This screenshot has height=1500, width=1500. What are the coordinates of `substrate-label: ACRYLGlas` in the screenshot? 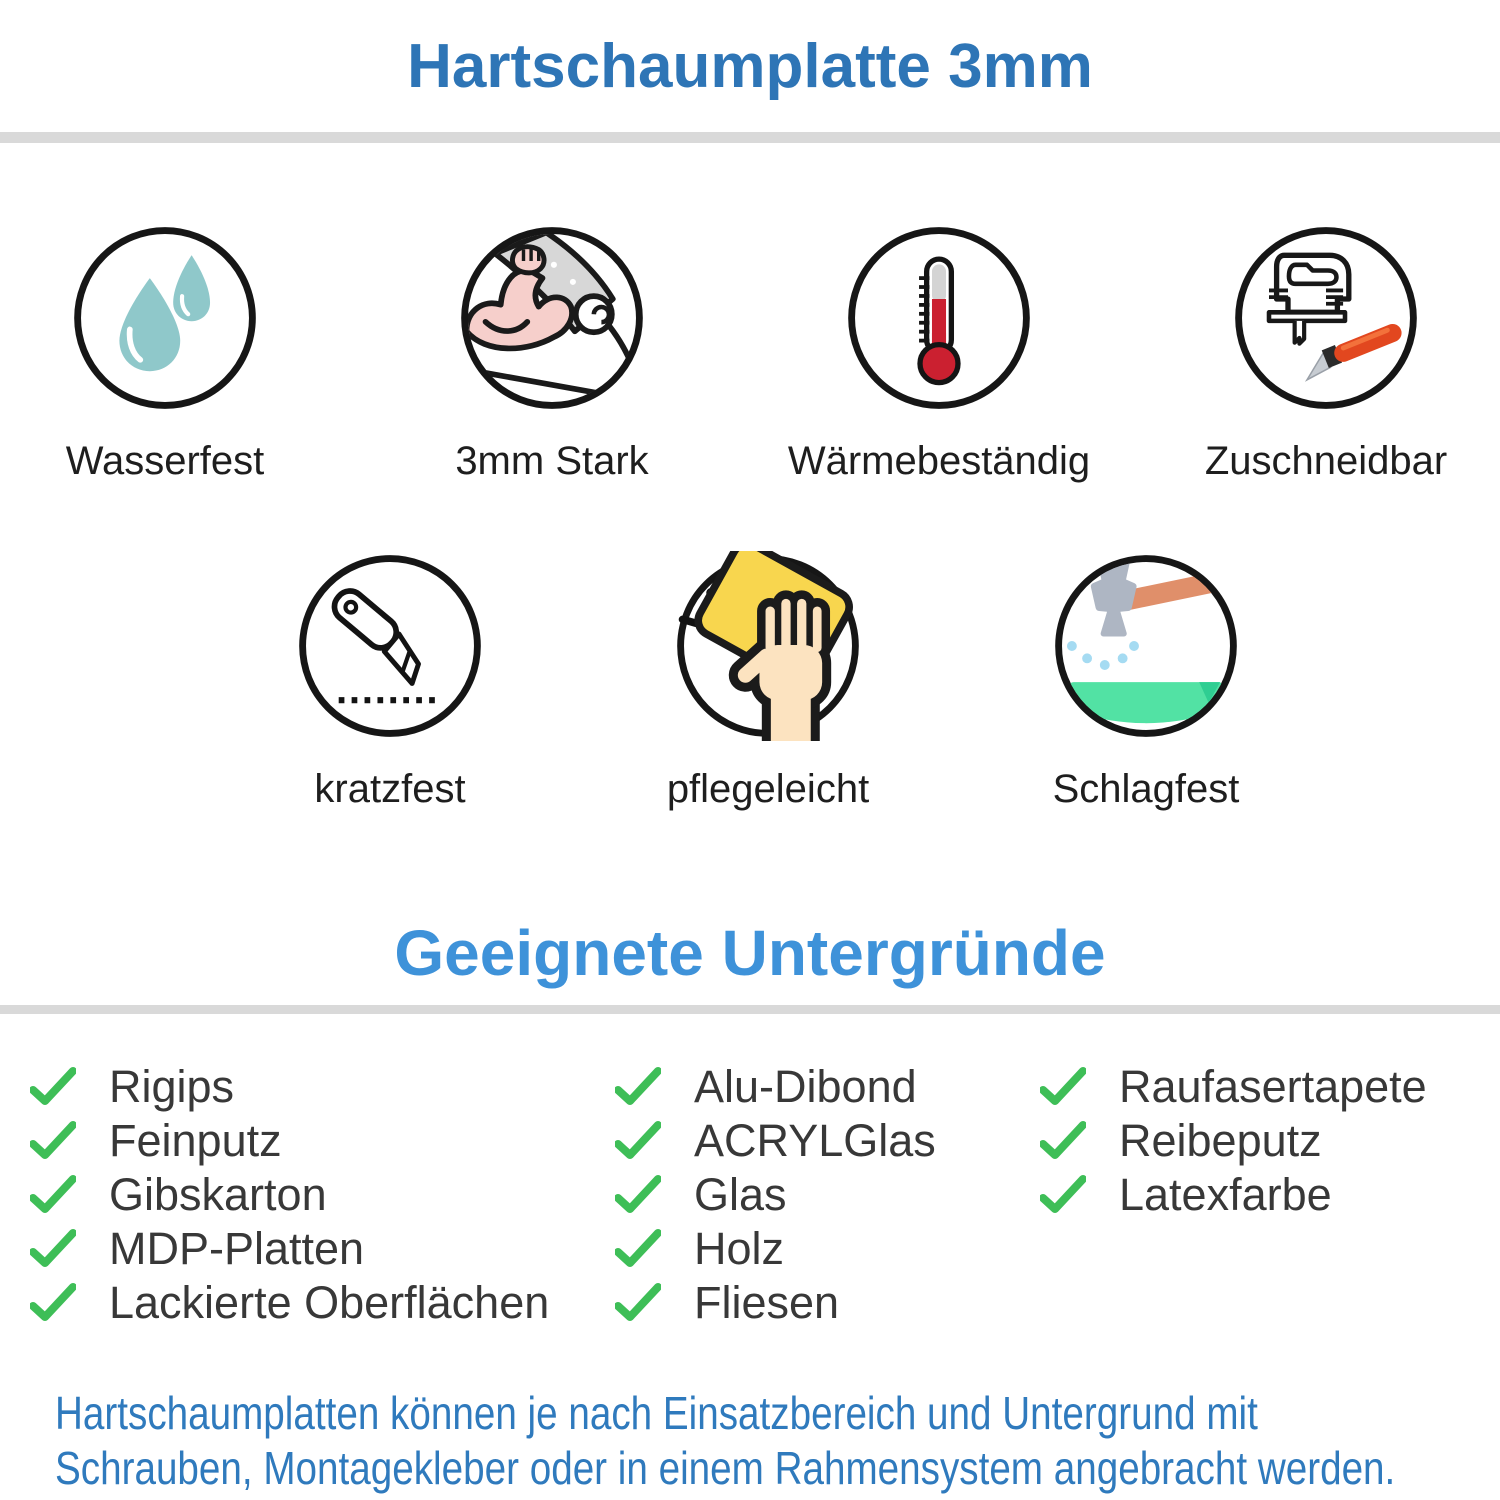 It's located at (815, 1140).